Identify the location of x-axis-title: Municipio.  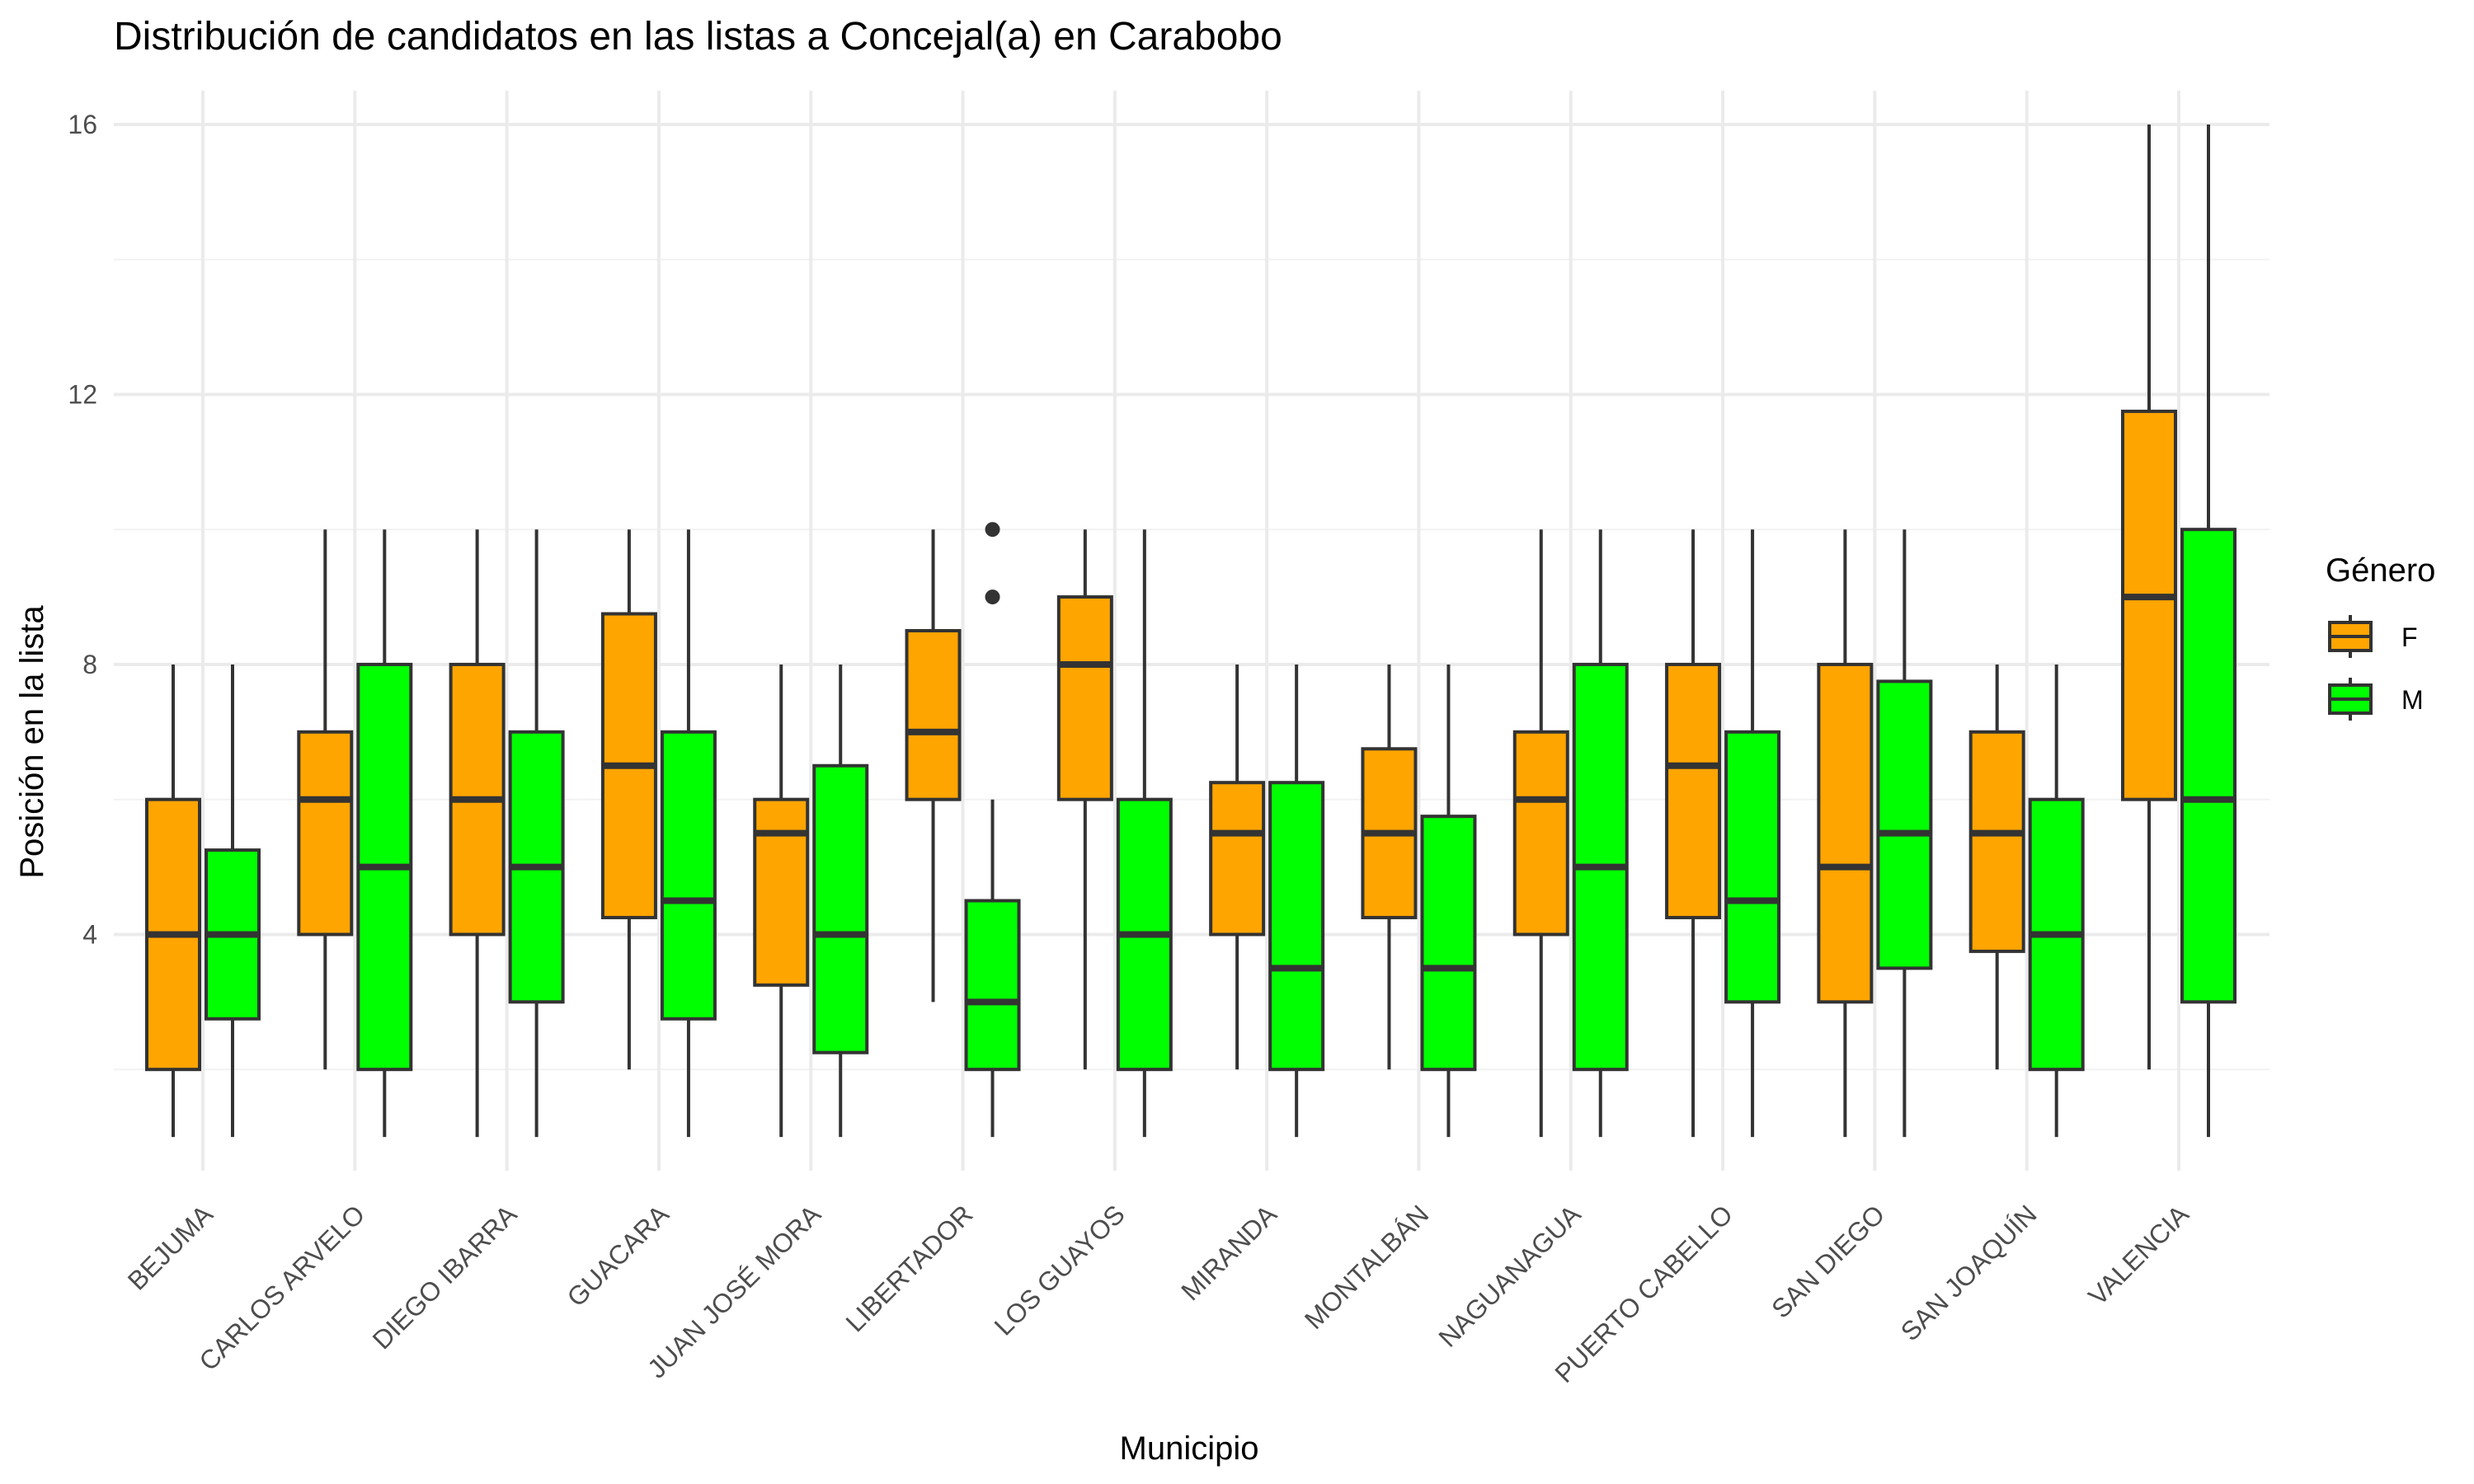
(1189, 1448).